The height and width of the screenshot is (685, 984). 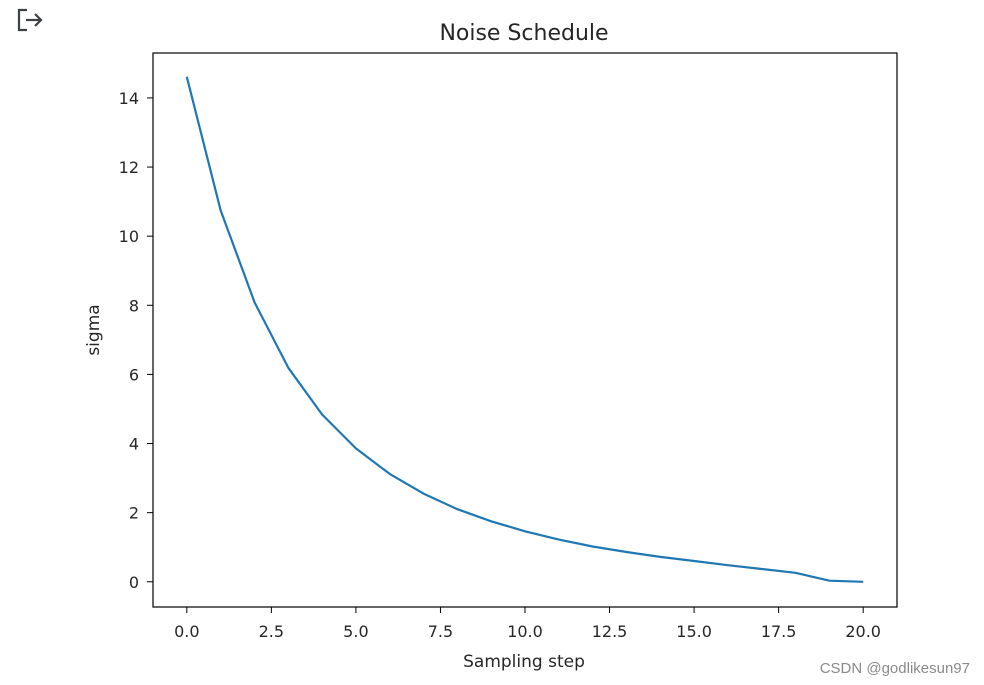 I want to click on y-tick-label: 10, so click(x=129, y=236).